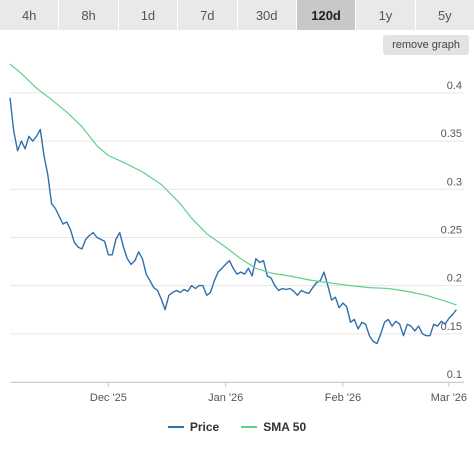 This screenshot has width=474, height=455. What do you see at coordinates (343, 398) in the screenshot?
I see `x-tick-label: Feb '26` at bounding box center [343, 398].